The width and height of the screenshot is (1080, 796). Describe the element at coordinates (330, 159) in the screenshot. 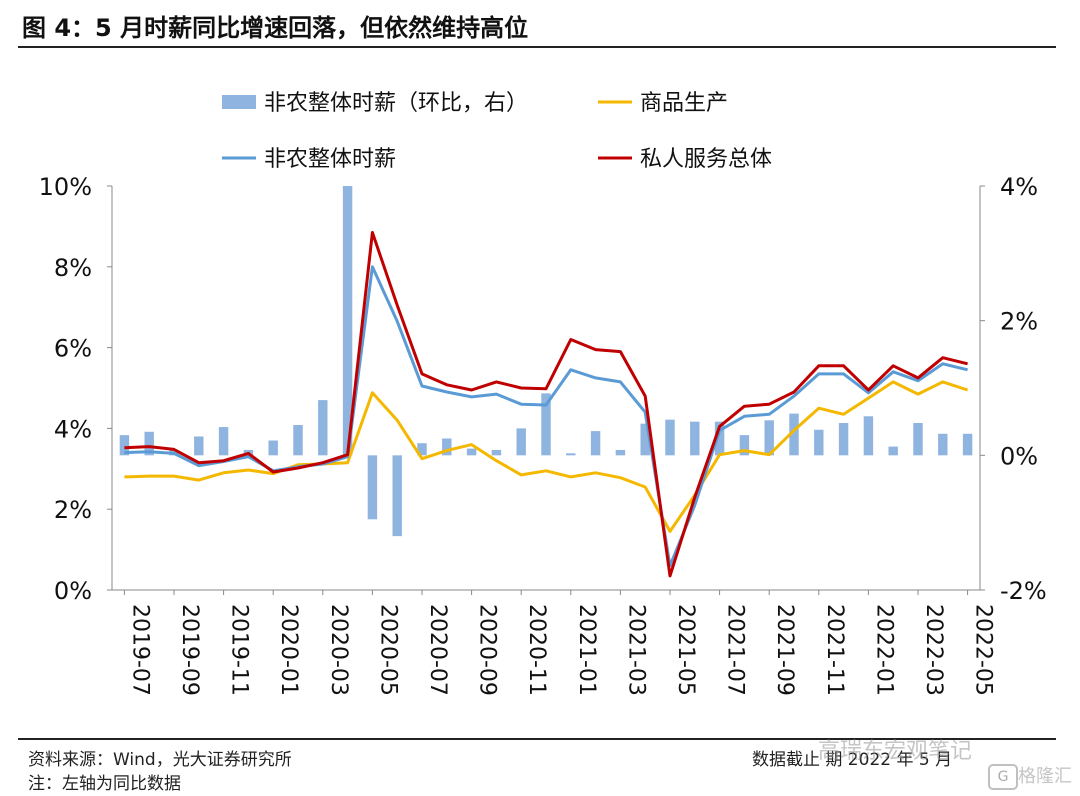

I see `legend-label: 非农整体时薪` at that location.